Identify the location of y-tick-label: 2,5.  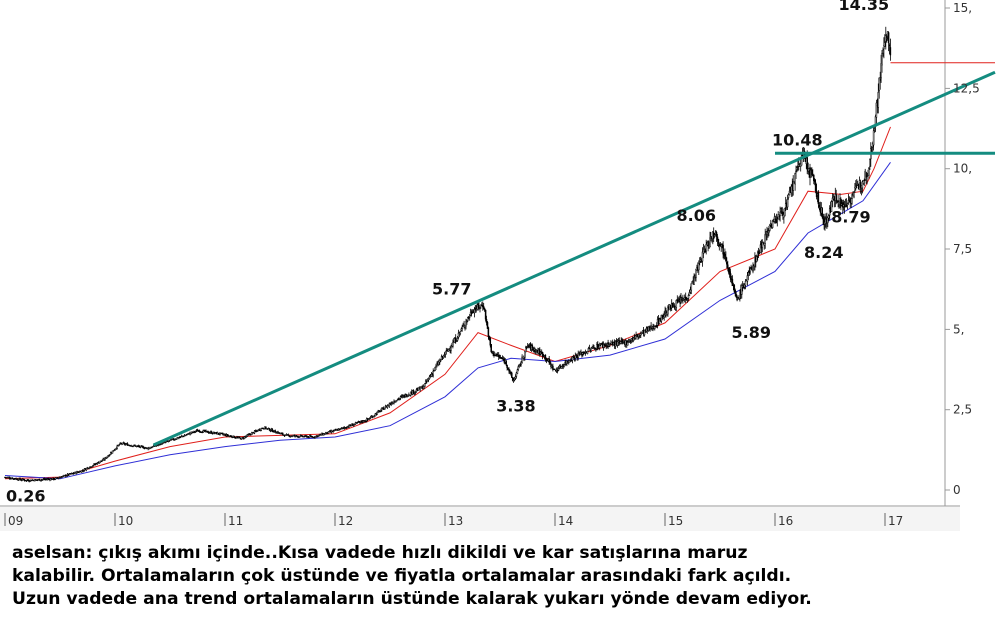
(962, 410).